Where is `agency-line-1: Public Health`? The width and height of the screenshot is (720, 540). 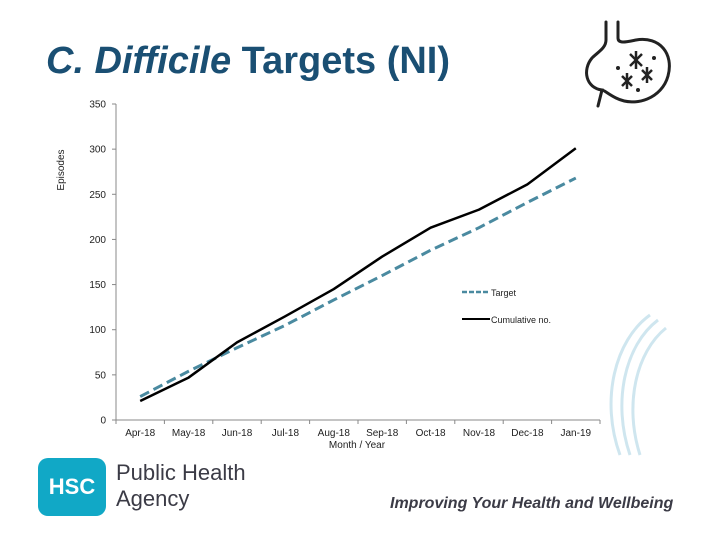 agency-line-1: Public Health is located at coordinates (181, 472).